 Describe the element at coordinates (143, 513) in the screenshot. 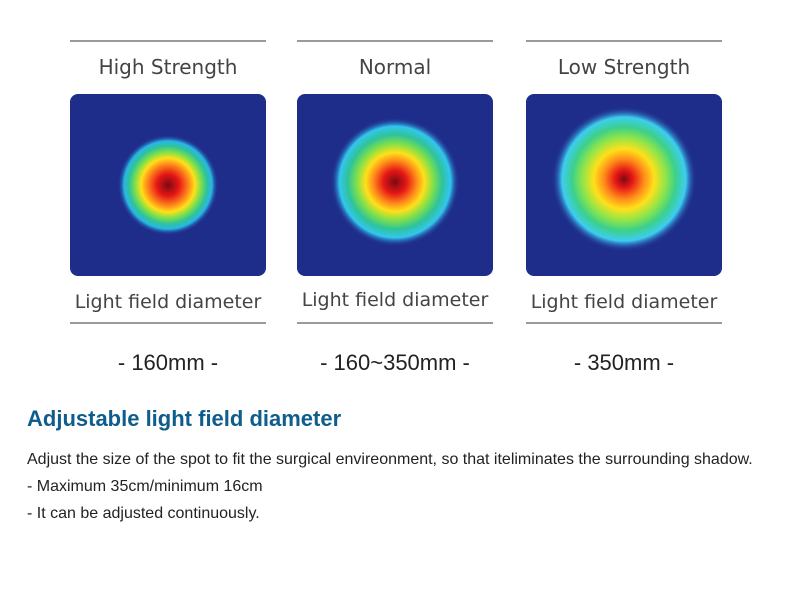

I see `description-bullet: - It can be adjusted continuously.` at that location.